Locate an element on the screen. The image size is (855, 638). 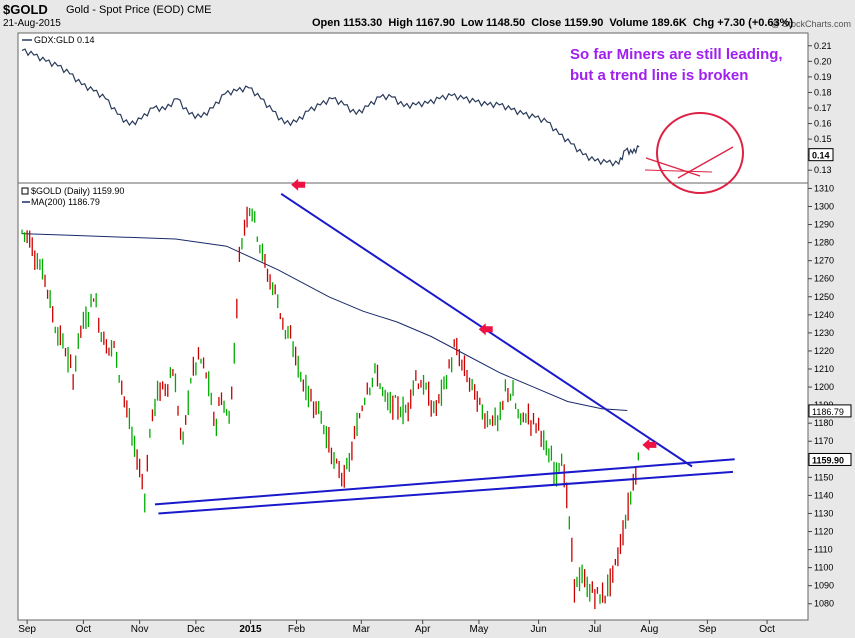
price-legend: $GOLD (Daily) 1159.90 is located at coordinates (77, 191).